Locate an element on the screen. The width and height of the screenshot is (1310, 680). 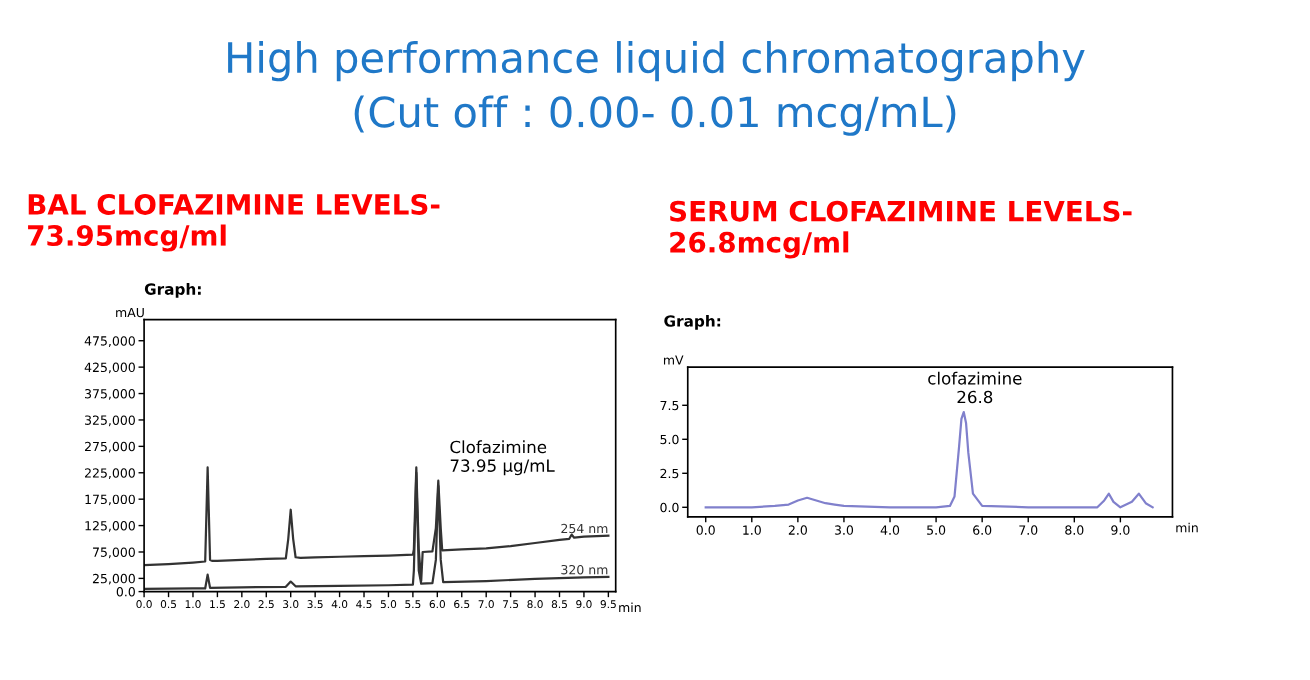
annotation: Clofazimine 73.95 μg/mL is located at coordinates (502, 458).